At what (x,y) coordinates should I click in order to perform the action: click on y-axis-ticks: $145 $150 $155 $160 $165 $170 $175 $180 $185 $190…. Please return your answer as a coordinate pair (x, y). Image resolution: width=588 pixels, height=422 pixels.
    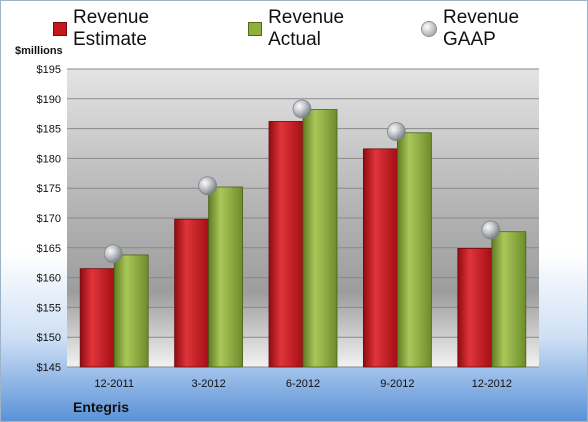
    Looking at the image, I should click on (49, 219).